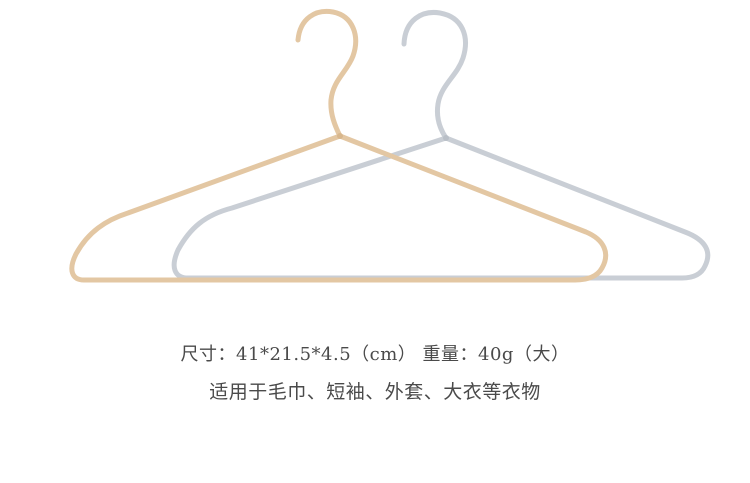  I want to click on usage-text: 适用于毛巾、短袖、外套、大衣等衣物, so click(375, 392).